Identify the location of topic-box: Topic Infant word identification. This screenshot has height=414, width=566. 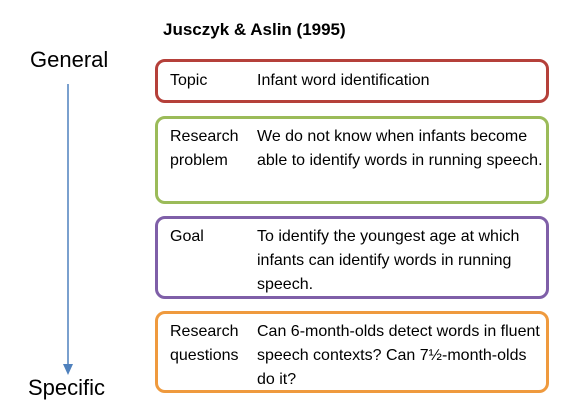
(352, 81).